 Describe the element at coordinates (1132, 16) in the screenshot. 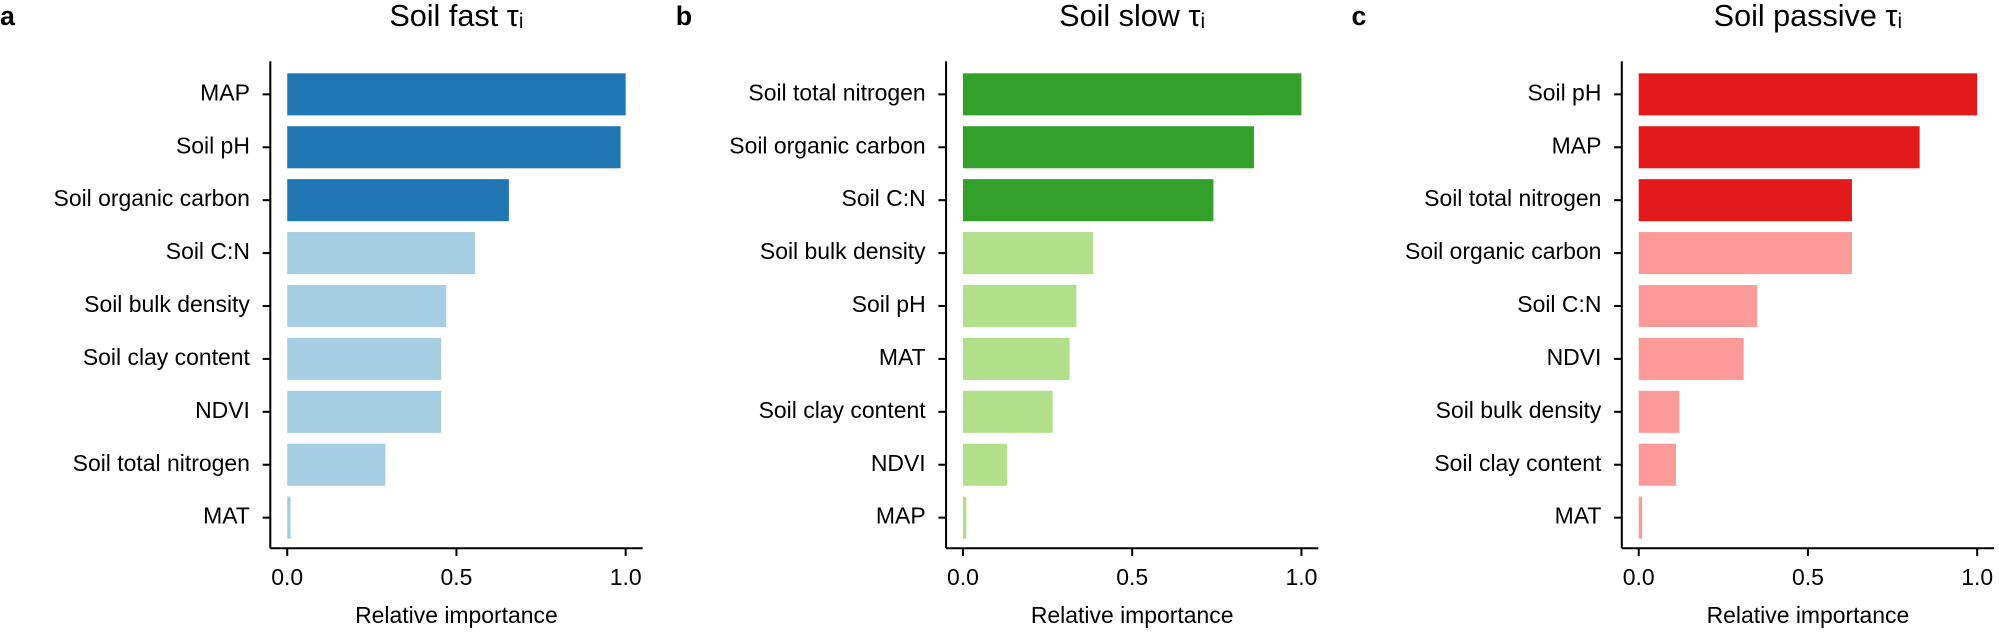

I see `chart-title: Soil slow τᵢ` at that location.